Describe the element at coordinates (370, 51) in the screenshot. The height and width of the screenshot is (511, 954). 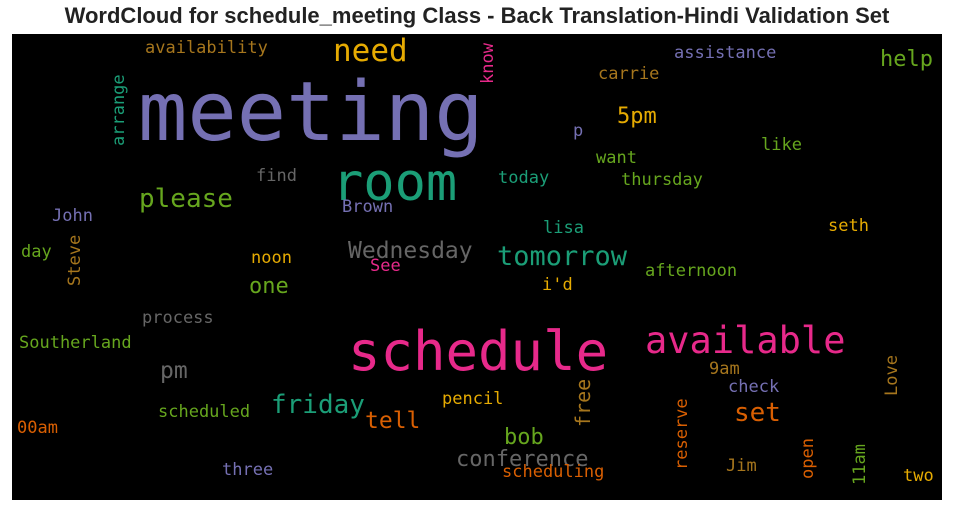
I see `word-need: need` at that location.